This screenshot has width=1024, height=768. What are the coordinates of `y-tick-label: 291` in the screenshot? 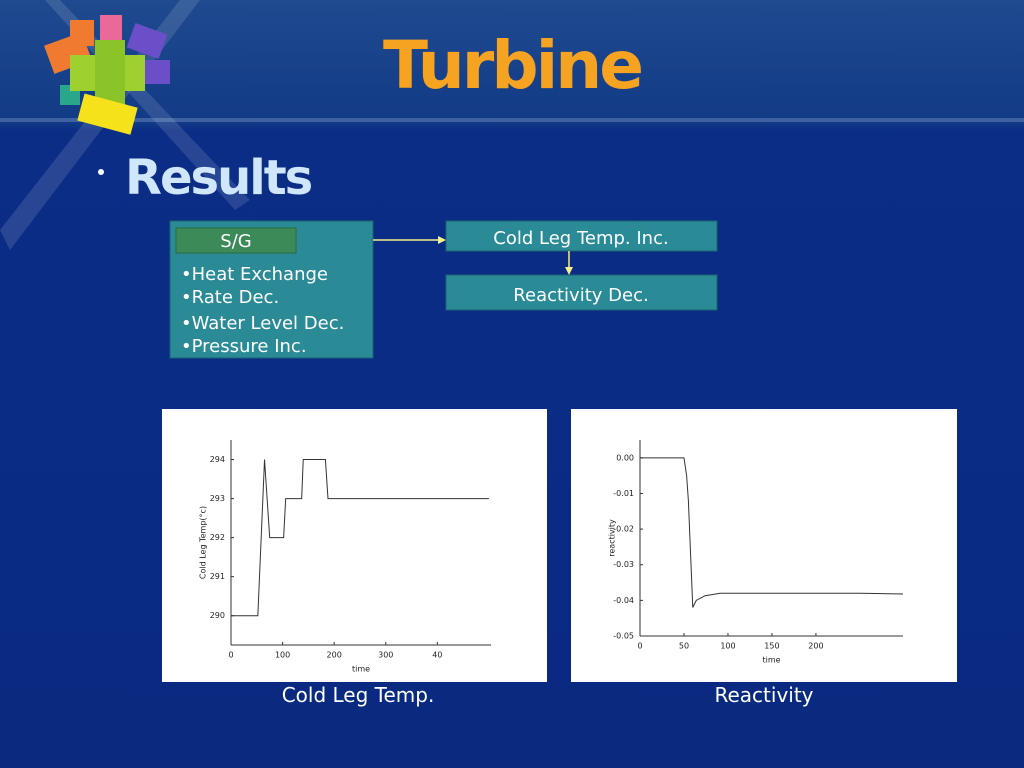 It's located at (217, 576).